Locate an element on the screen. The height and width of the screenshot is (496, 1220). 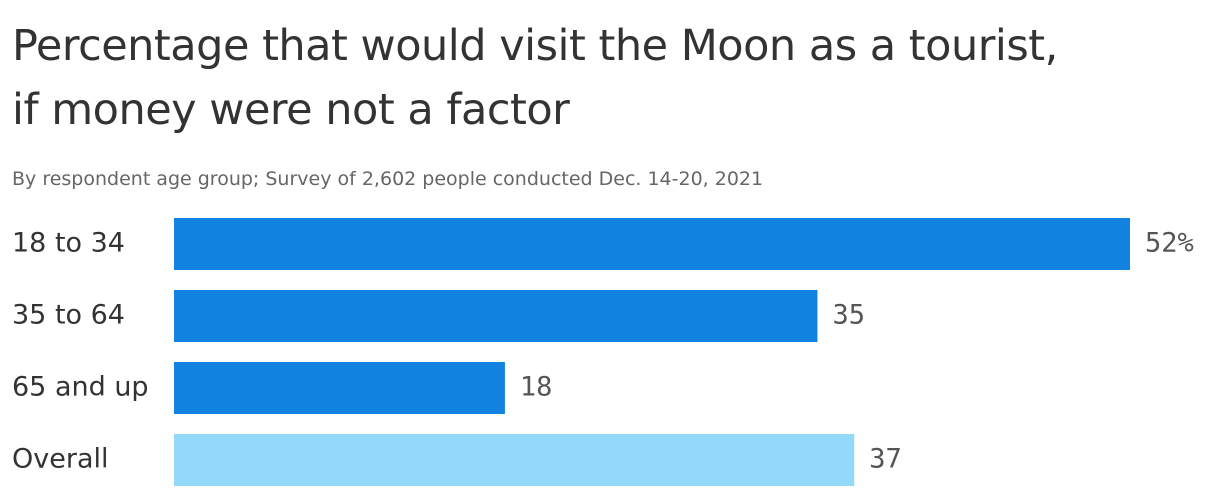
value-label: 37 is located at coordinates (885, 459).